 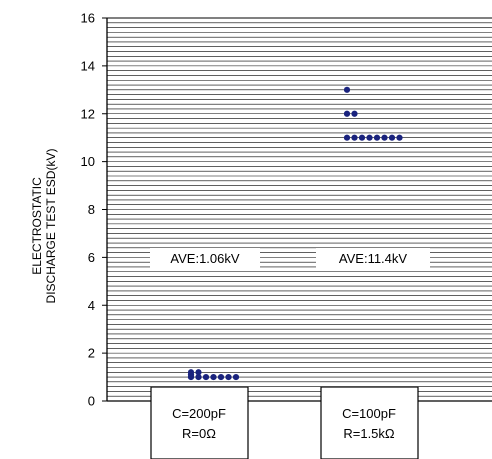 I want to click on y-axis-label: ELECTROSTATIC DISCHARGE TEST ESD(kV), so click(x=44, y=226).